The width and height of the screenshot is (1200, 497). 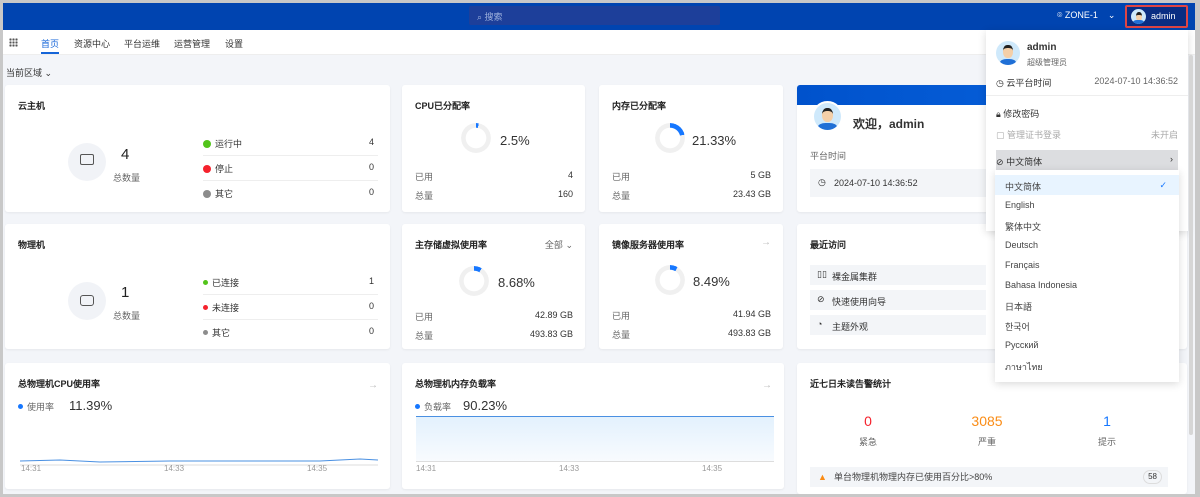 I want to click on location-icon: ⌾, so click(x=1061, y=15).